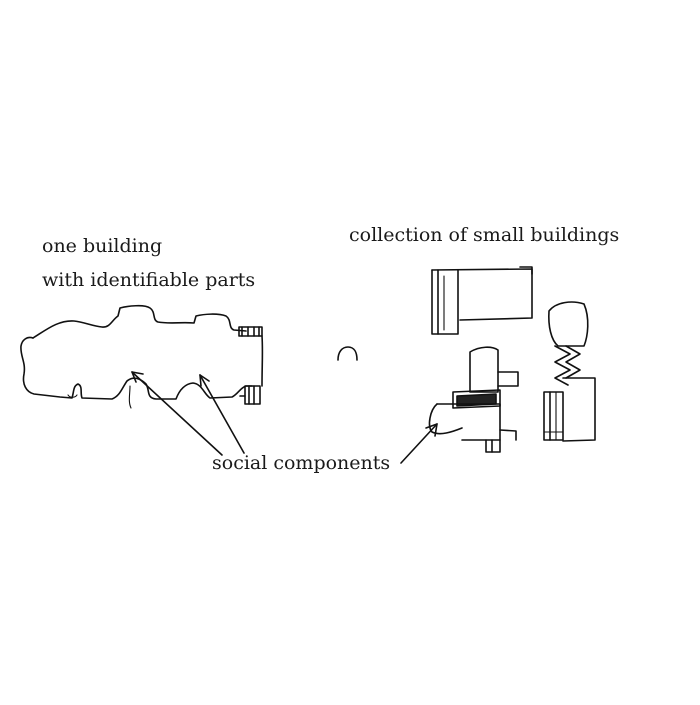  I want to click on one-building-label: one building, so click(102, 246).